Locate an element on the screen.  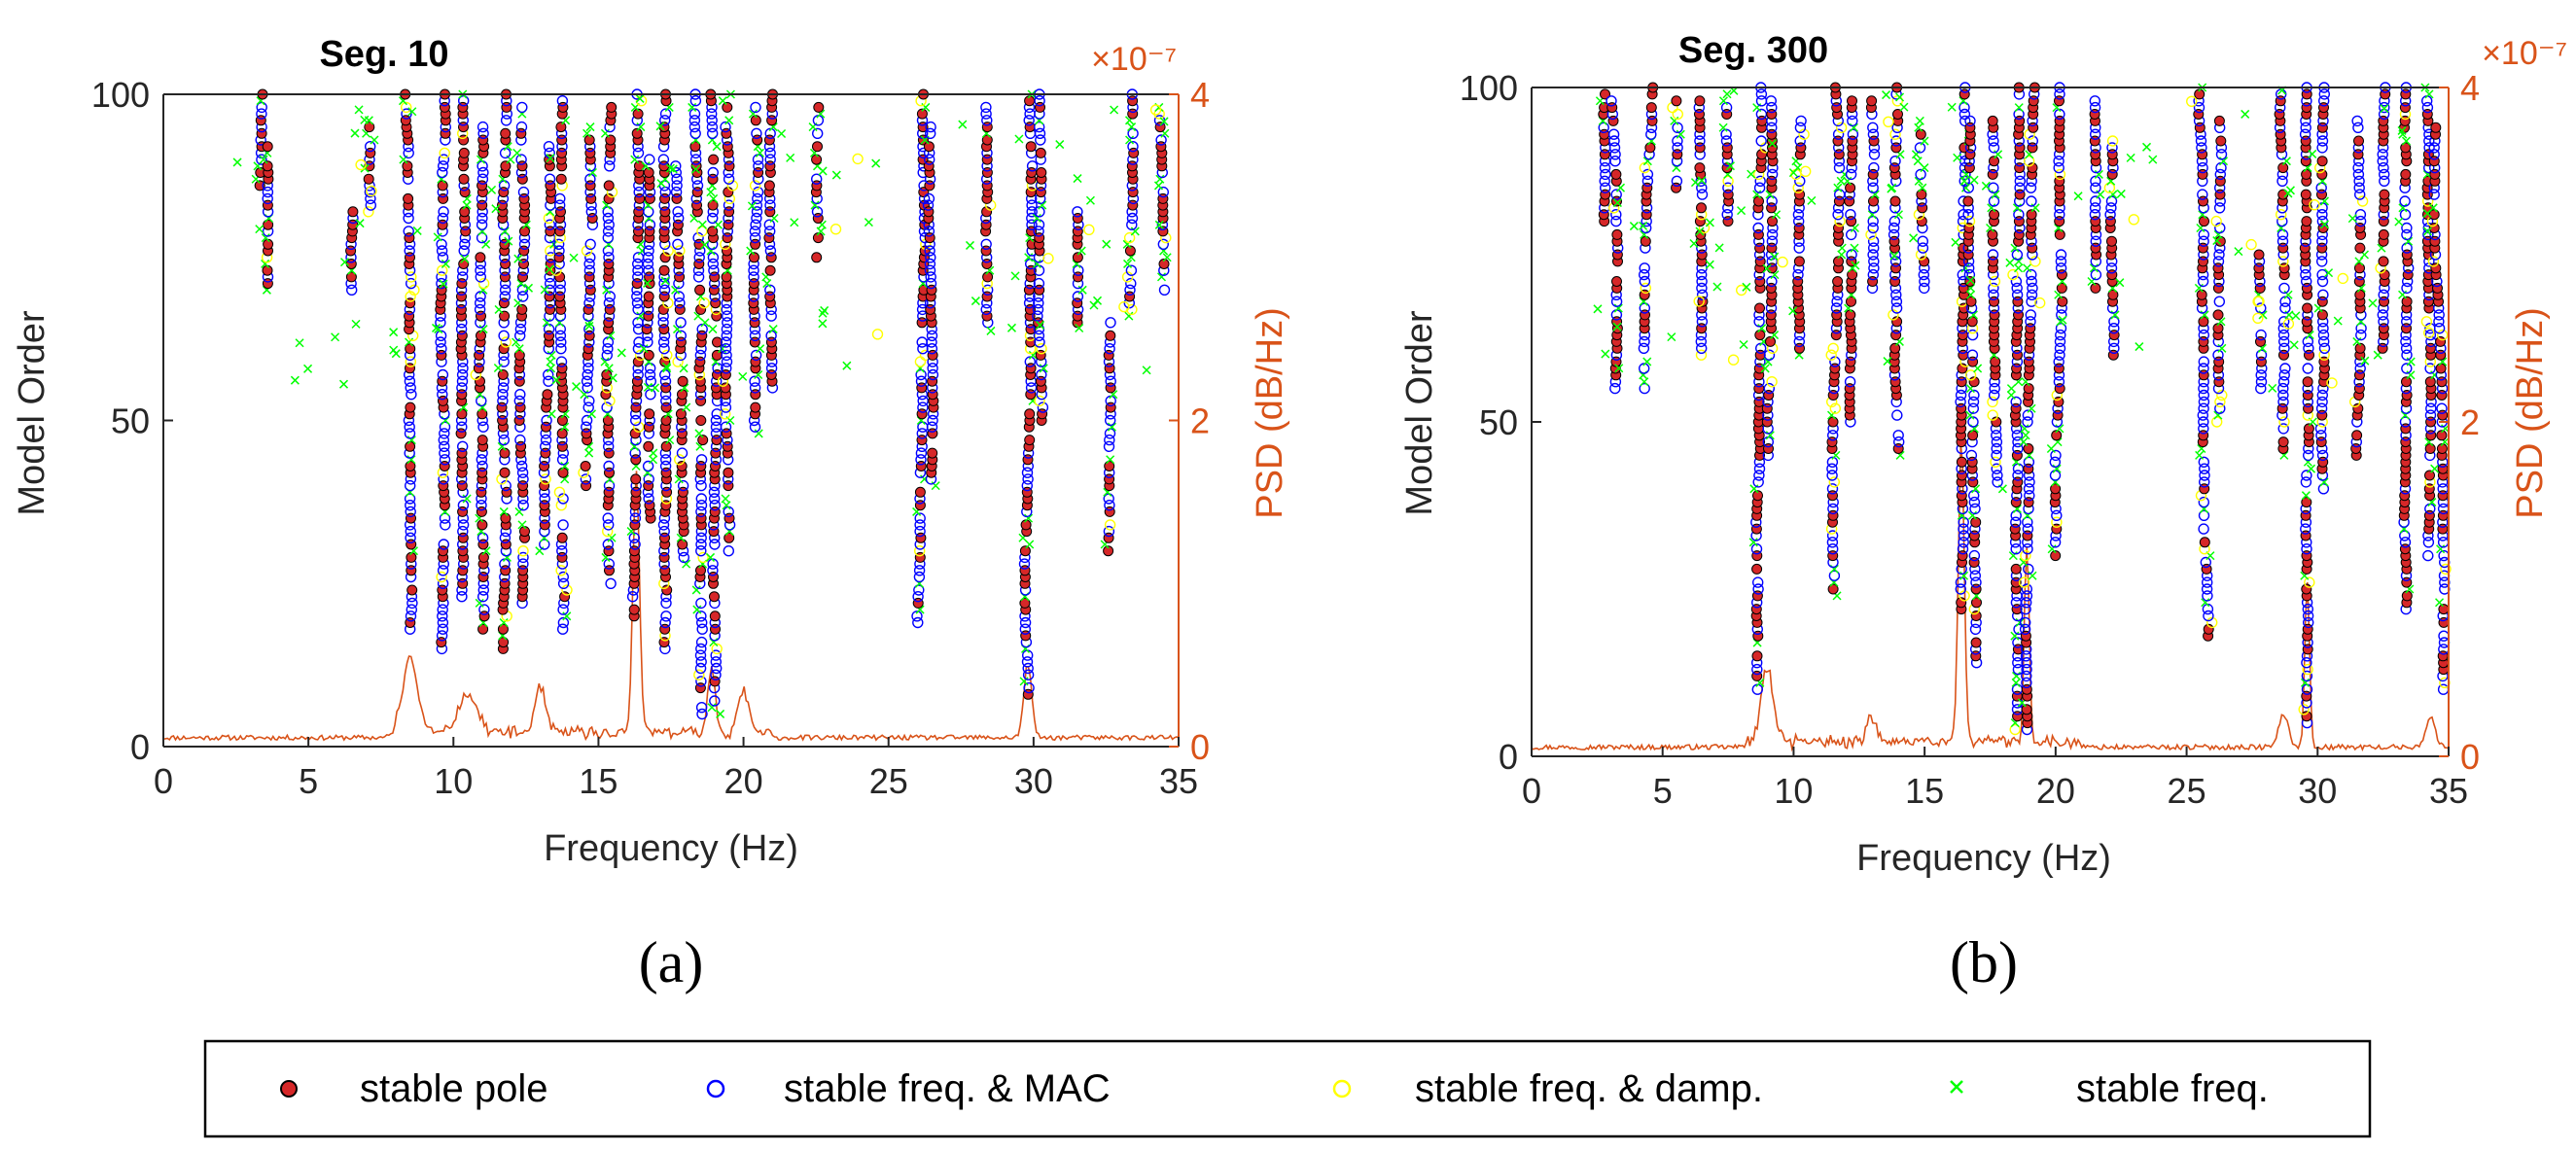
chart-title: Seg. 300 is located at coordinates (1753, 50).